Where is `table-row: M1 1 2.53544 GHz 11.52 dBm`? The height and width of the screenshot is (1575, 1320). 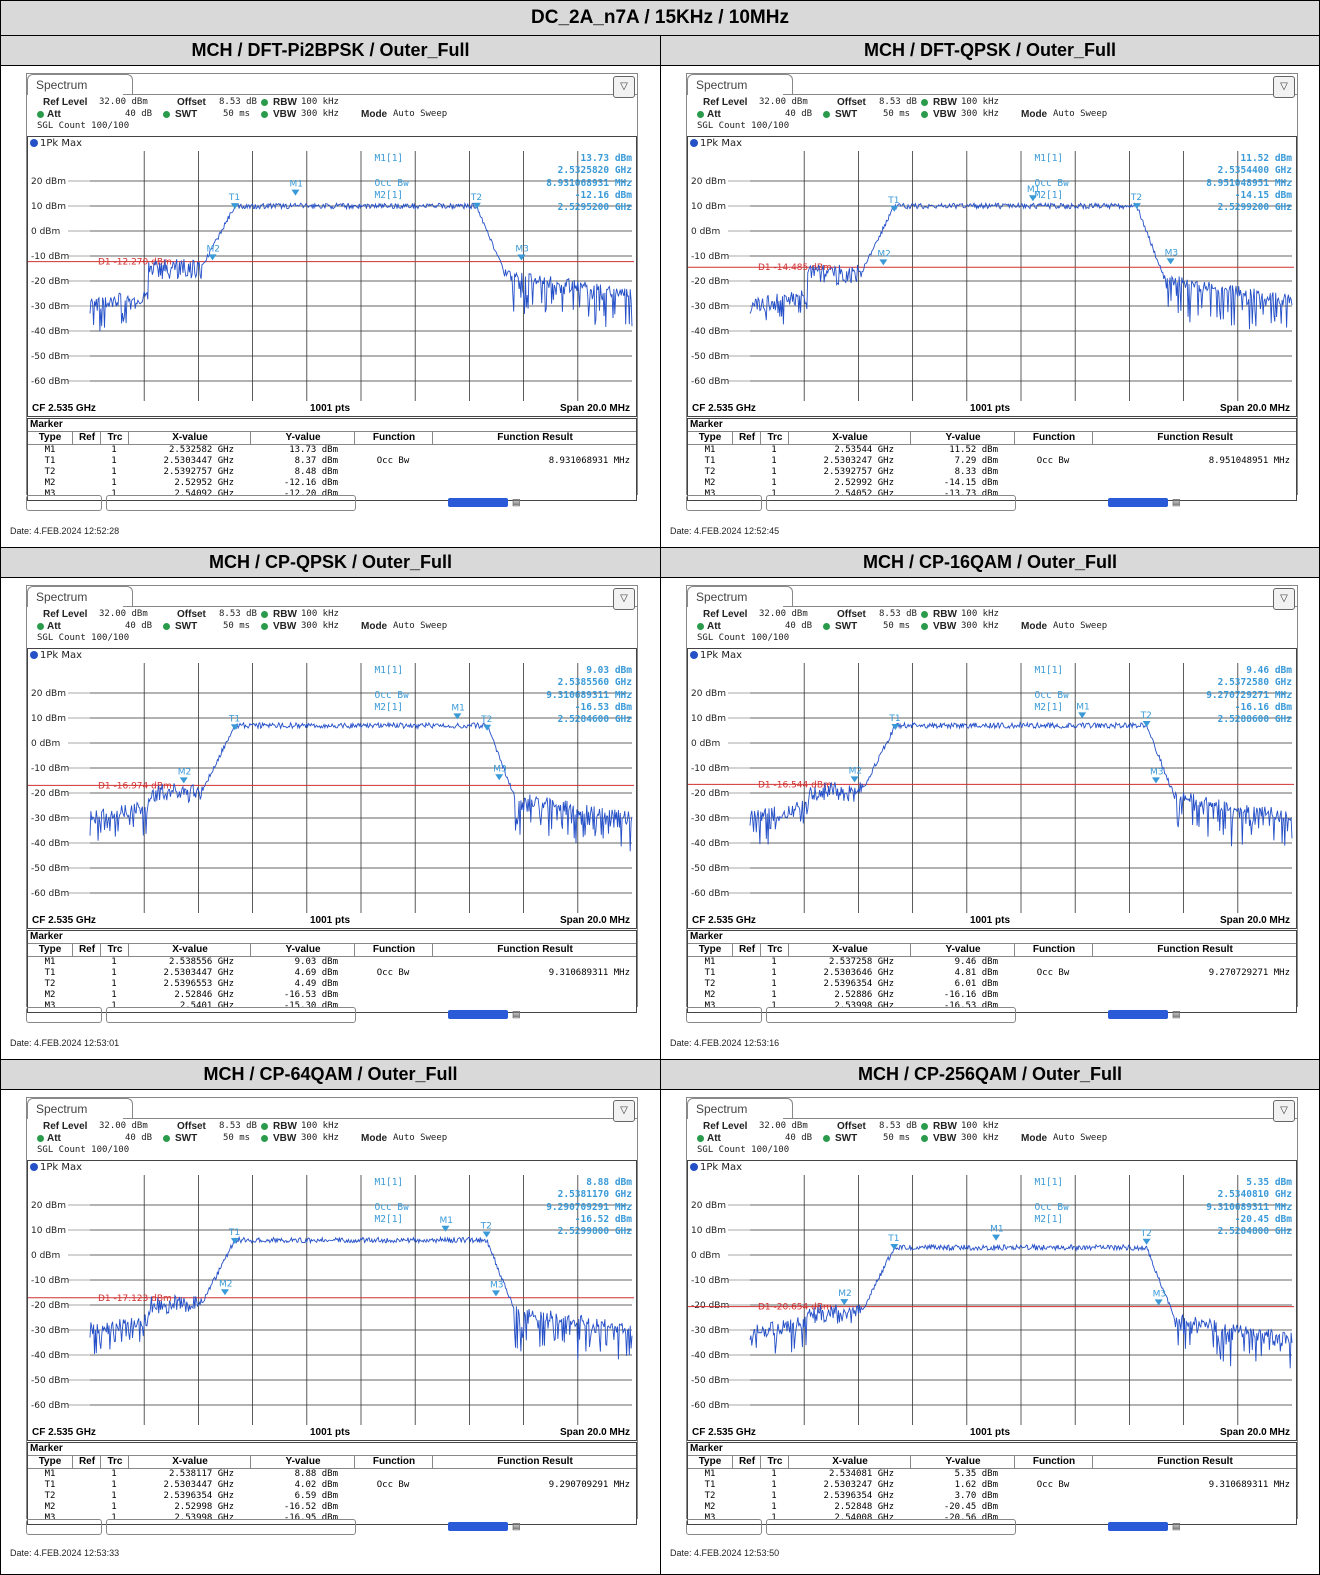 table-row: M1 1 2.53544 GHz 11.52 dBm is located at coordinates (992, 450).